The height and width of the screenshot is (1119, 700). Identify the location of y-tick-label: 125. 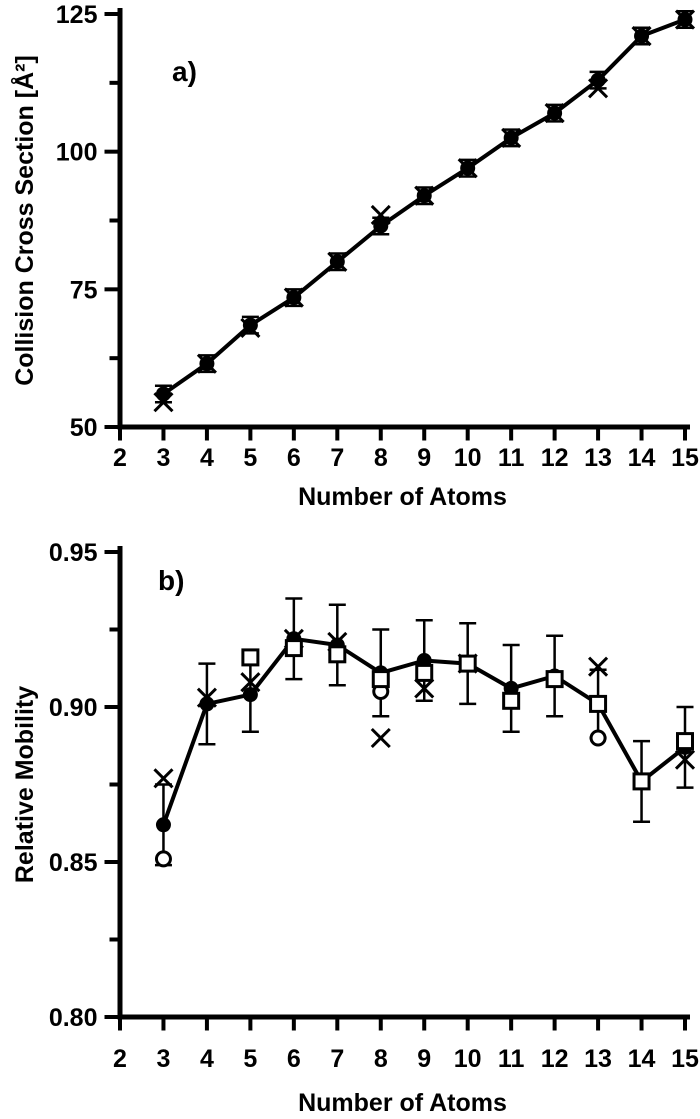
(77, 15).